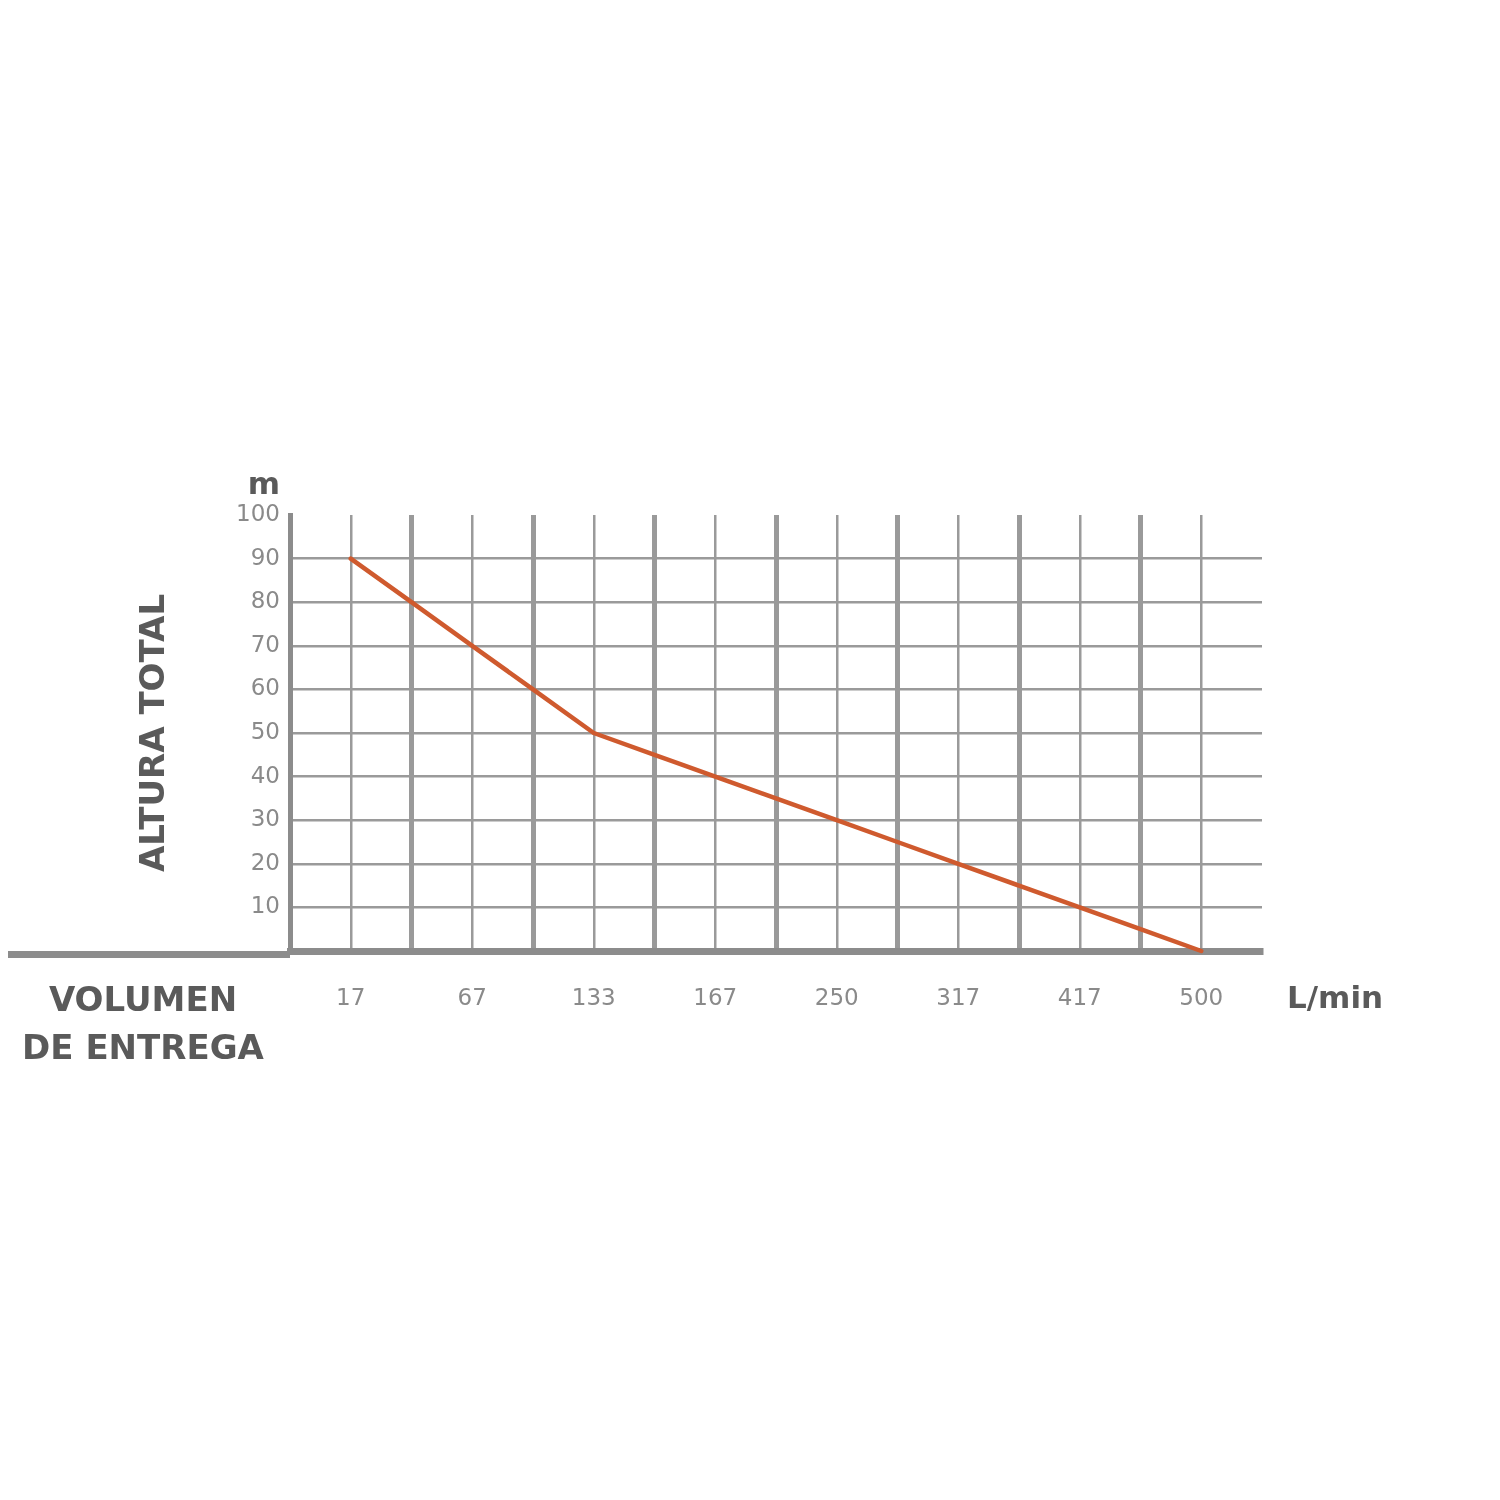 The height and width of the screenshot is (1500, 1500). What do you see at coordinates (836, 996) in the screenshot?
I see `x-tick-label: 250` at bounding box center [836, 996].